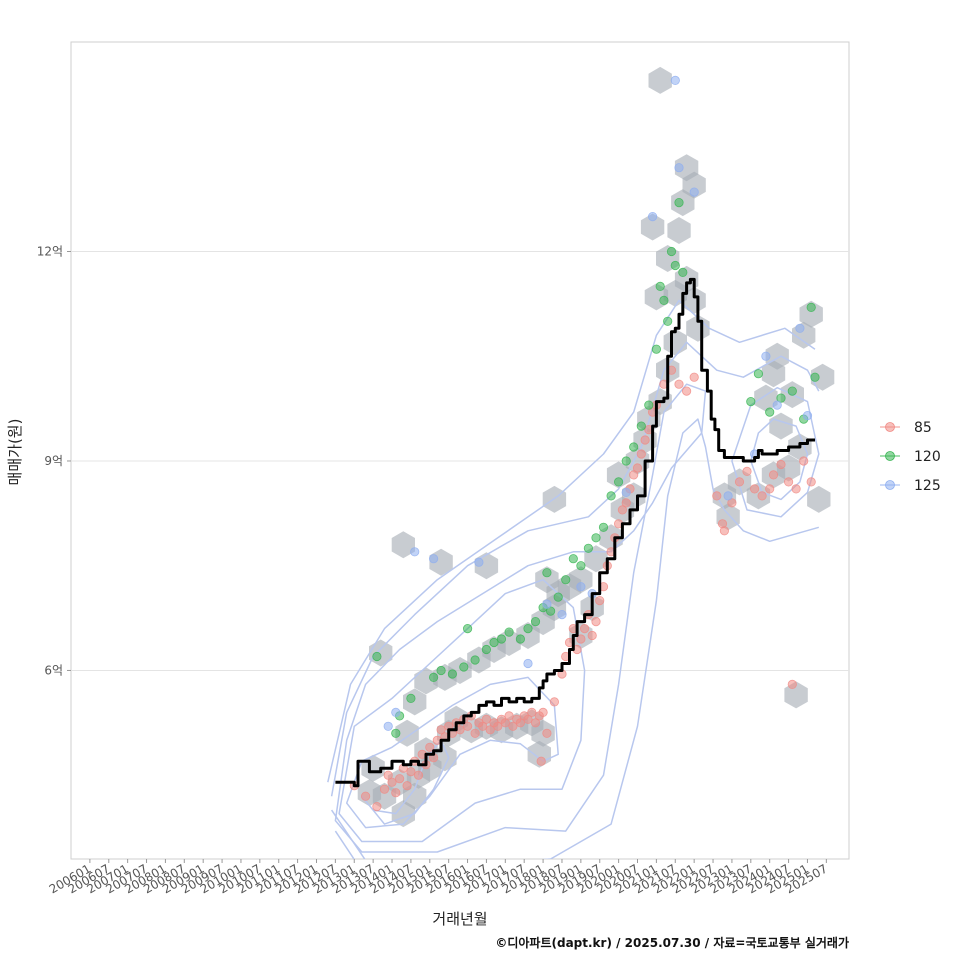  I want to click on legend-label-85: 85, so click(923, 428).